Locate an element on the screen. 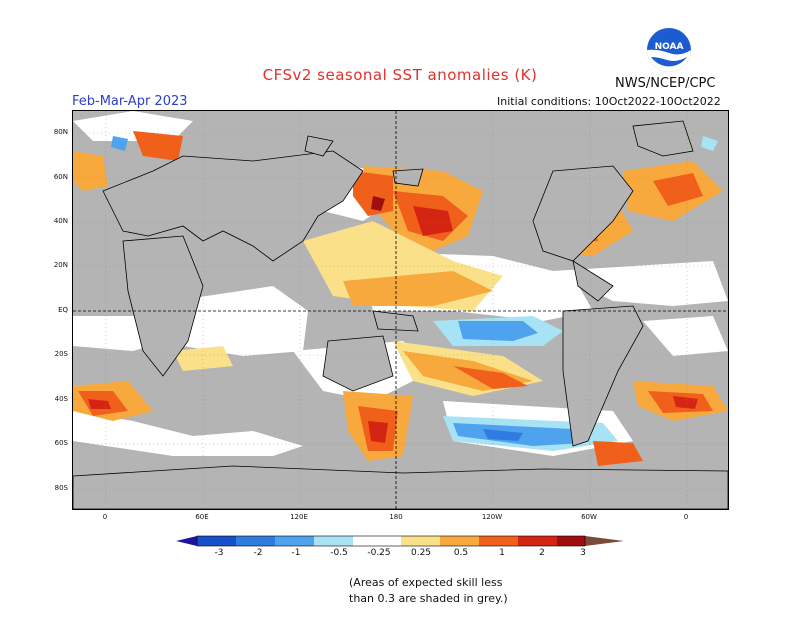  lon-label-60w: 60W is located at coordinates (589, 517).